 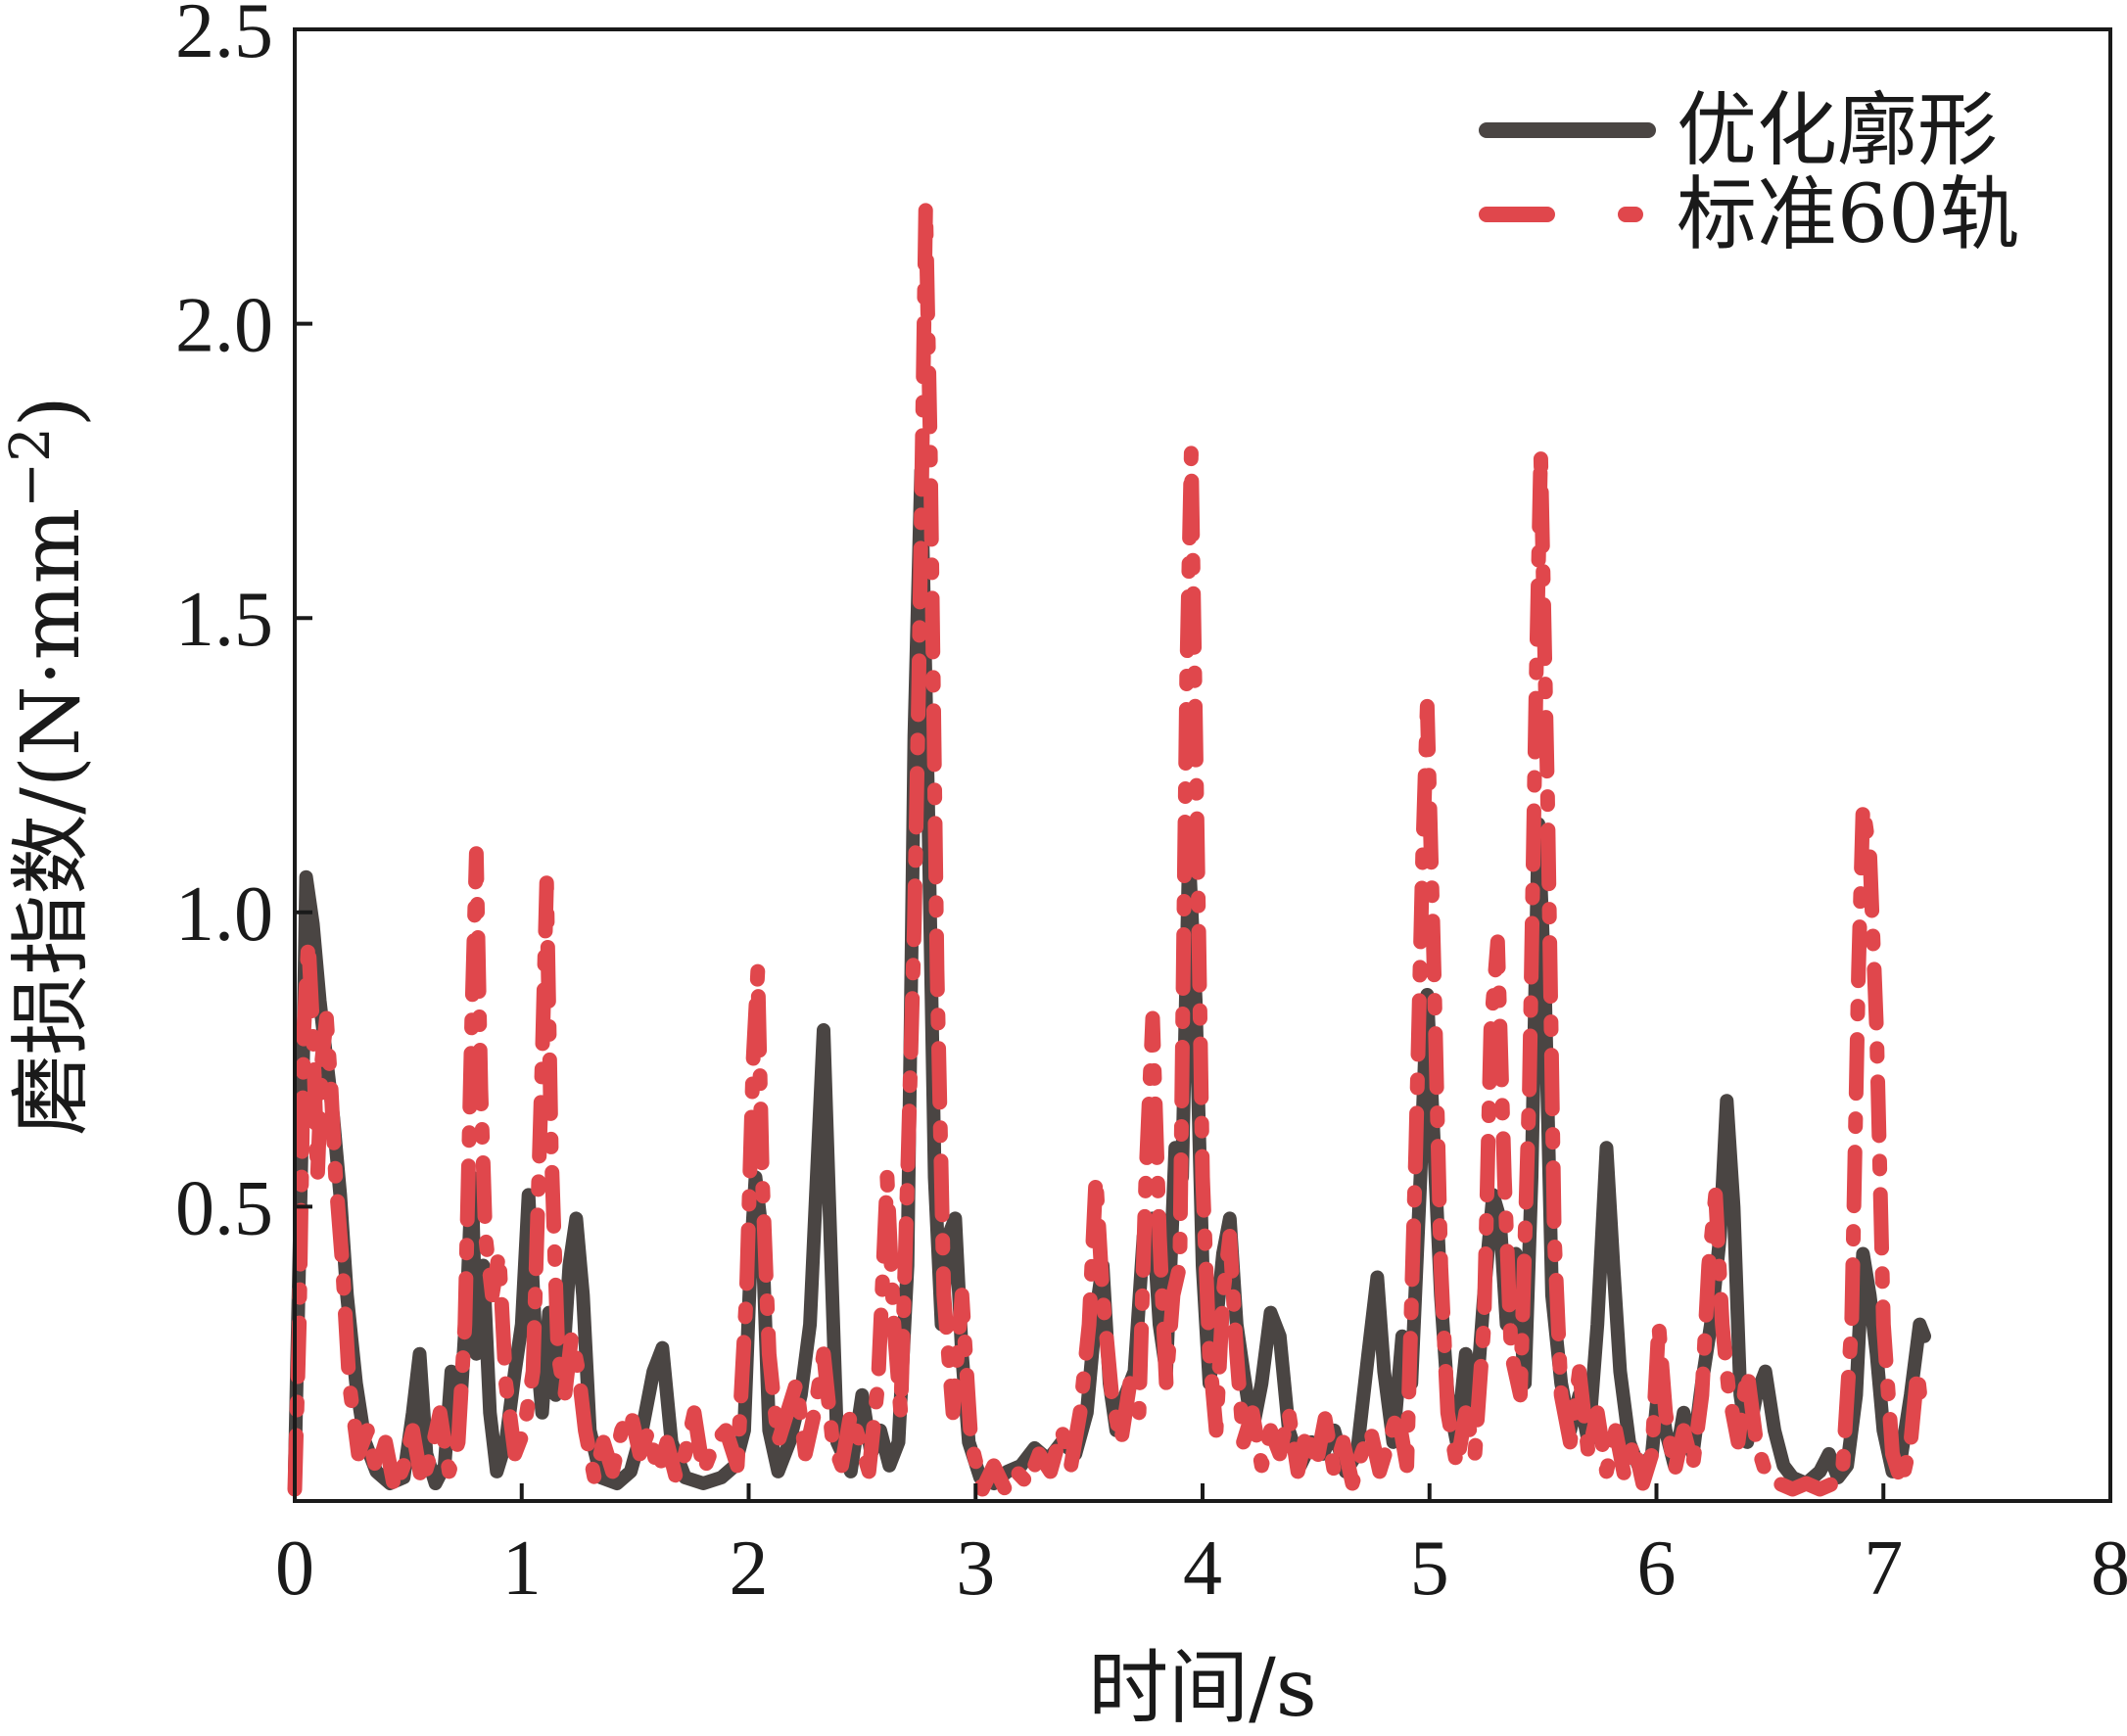 I want to click on y-tick-label: 0.5, so click(x=224, y=1208).